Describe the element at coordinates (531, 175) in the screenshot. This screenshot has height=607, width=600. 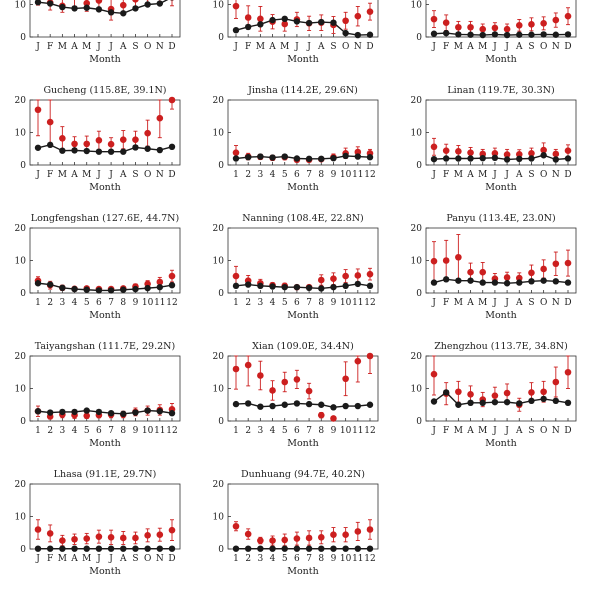
I see `x-tick-label: S` at that location.